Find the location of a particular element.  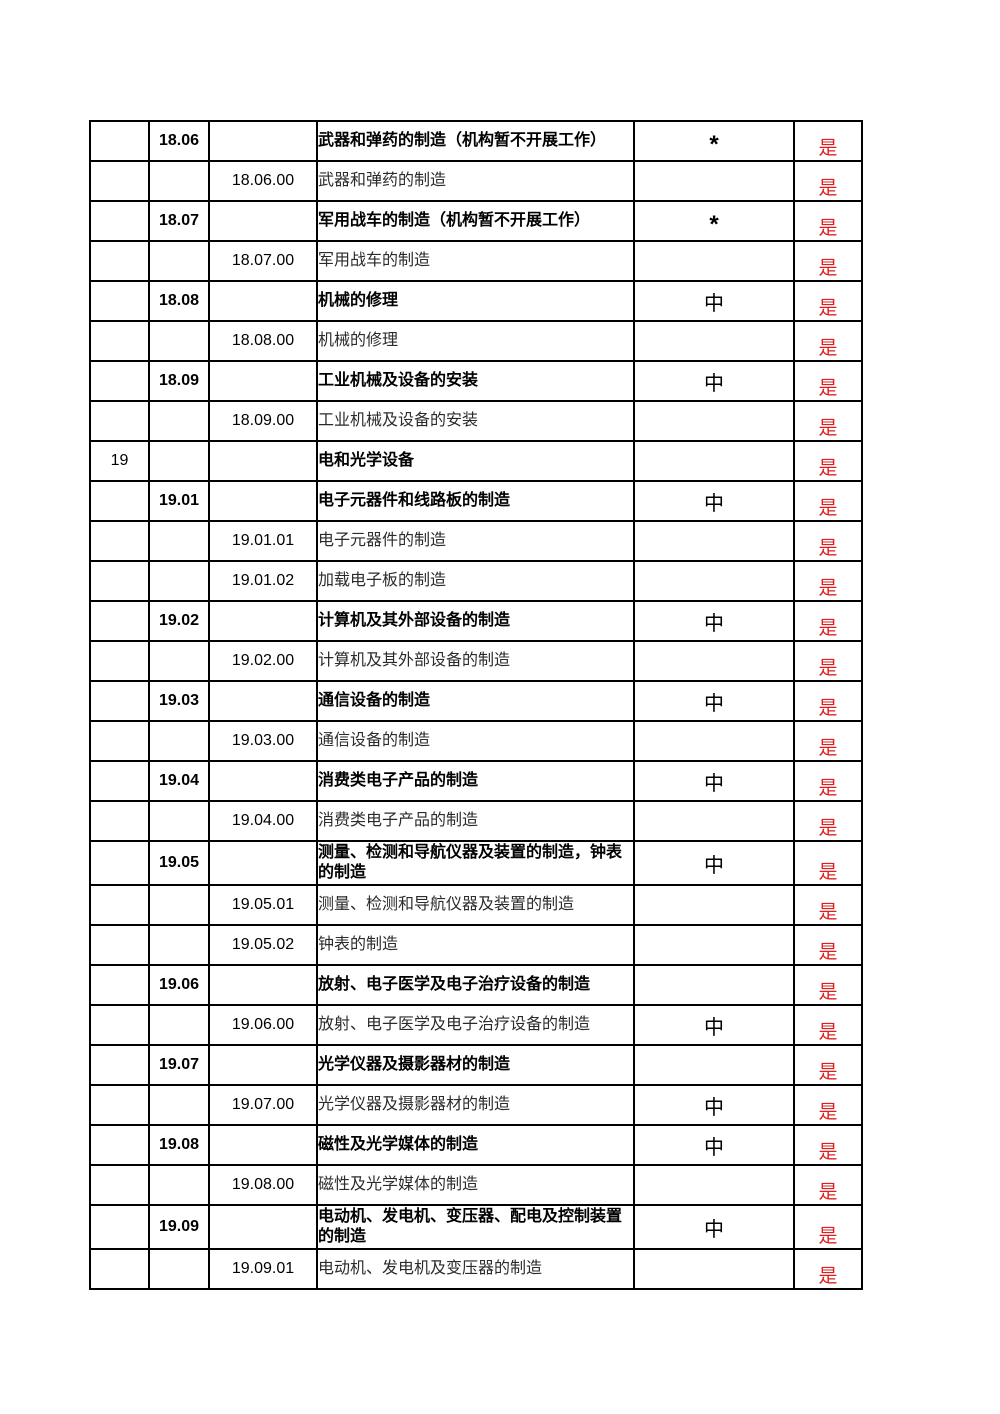

description-cell: 电动机、发电机及变压器的制造 is located at coordinates (475, 1269).